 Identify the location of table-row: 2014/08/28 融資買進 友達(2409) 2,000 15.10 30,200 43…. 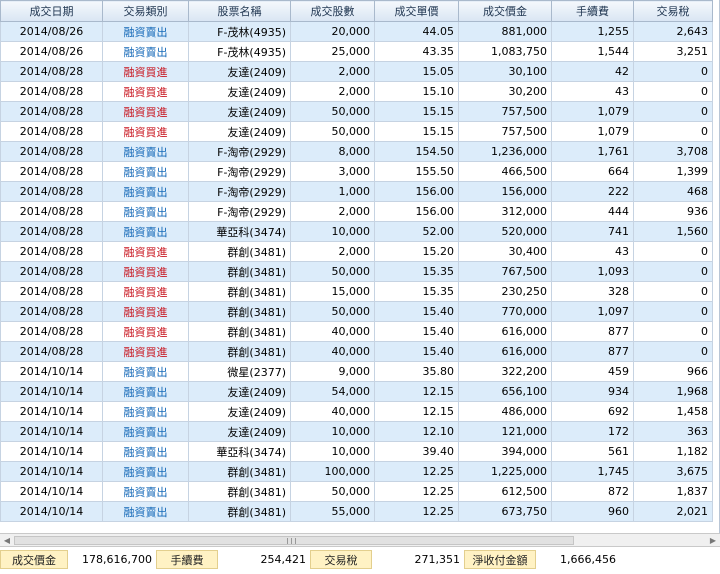
(356, 91).